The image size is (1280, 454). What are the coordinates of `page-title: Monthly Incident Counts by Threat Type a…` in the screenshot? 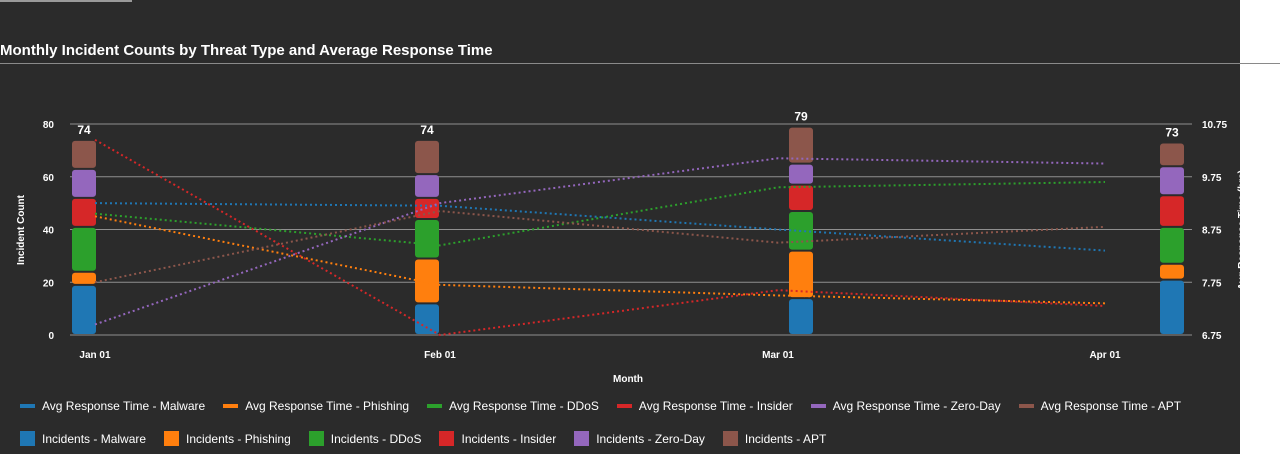 It's located at (246, 50).